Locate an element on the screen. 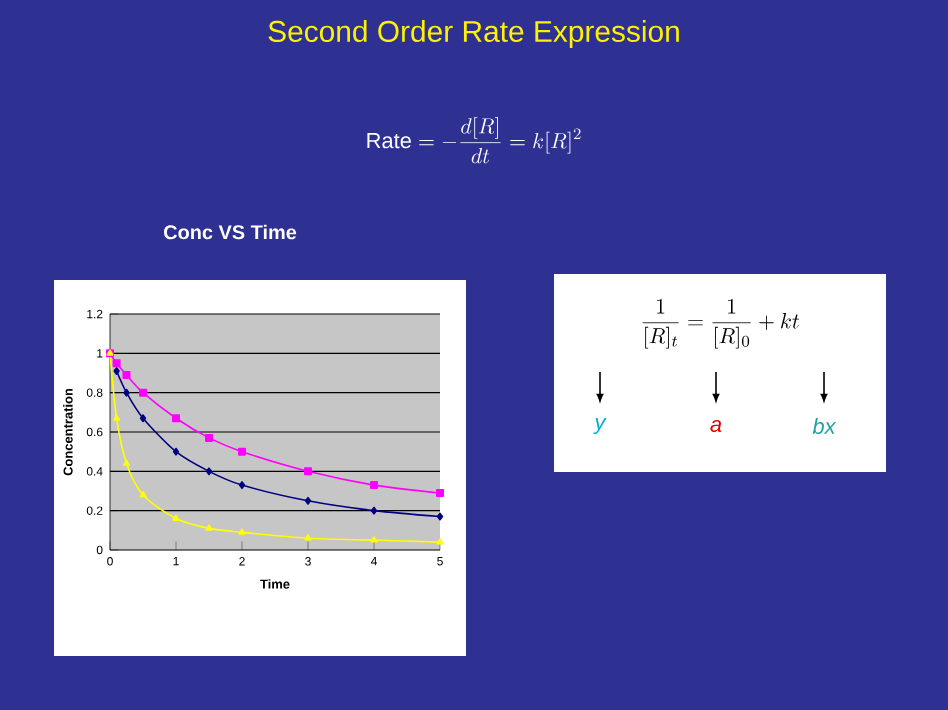 The width and height of the screenshot is (948, 710). text: y is located at coordinates (600, 426).